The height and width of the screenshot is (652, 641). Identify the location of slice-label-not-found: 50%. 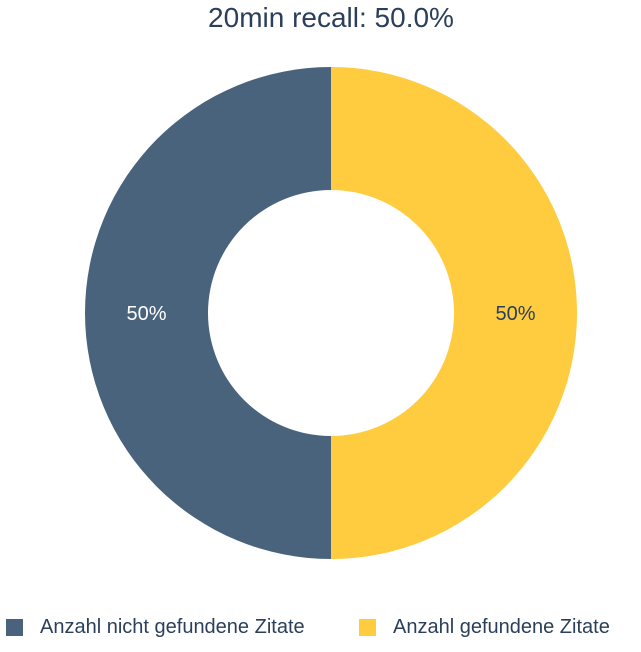
(146, 314).